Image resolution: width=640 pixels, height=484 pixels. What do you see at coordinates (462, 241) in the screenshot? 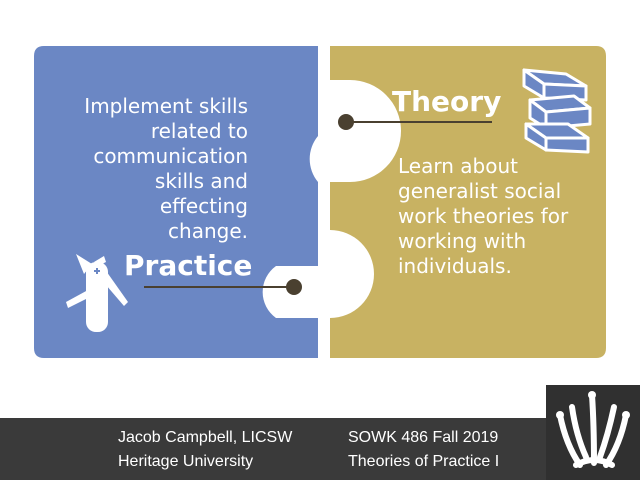
I see `theory-line: working with` at bounding box center [462, 241].